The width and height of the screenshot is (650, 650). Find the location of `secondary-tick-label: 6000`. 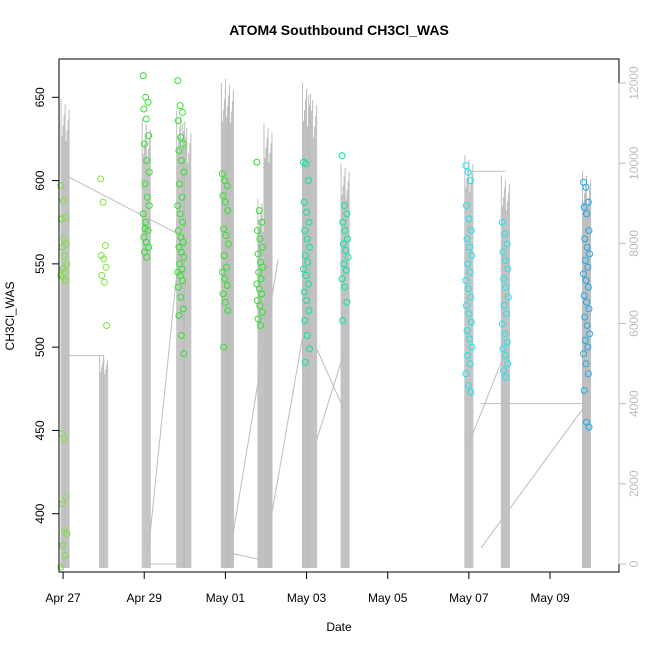

secondary-tick-label: 6000 is located at coordinates (634, 323).